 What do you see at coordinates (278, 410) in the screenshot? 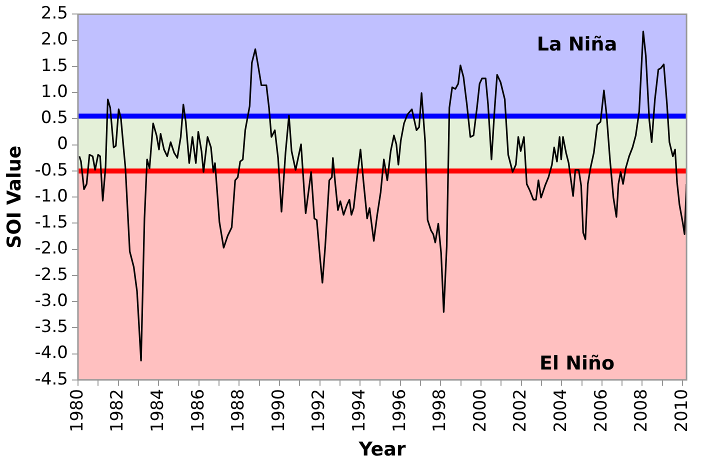
I see `x-tick-label: 1990` at bounding box center [278, 410].